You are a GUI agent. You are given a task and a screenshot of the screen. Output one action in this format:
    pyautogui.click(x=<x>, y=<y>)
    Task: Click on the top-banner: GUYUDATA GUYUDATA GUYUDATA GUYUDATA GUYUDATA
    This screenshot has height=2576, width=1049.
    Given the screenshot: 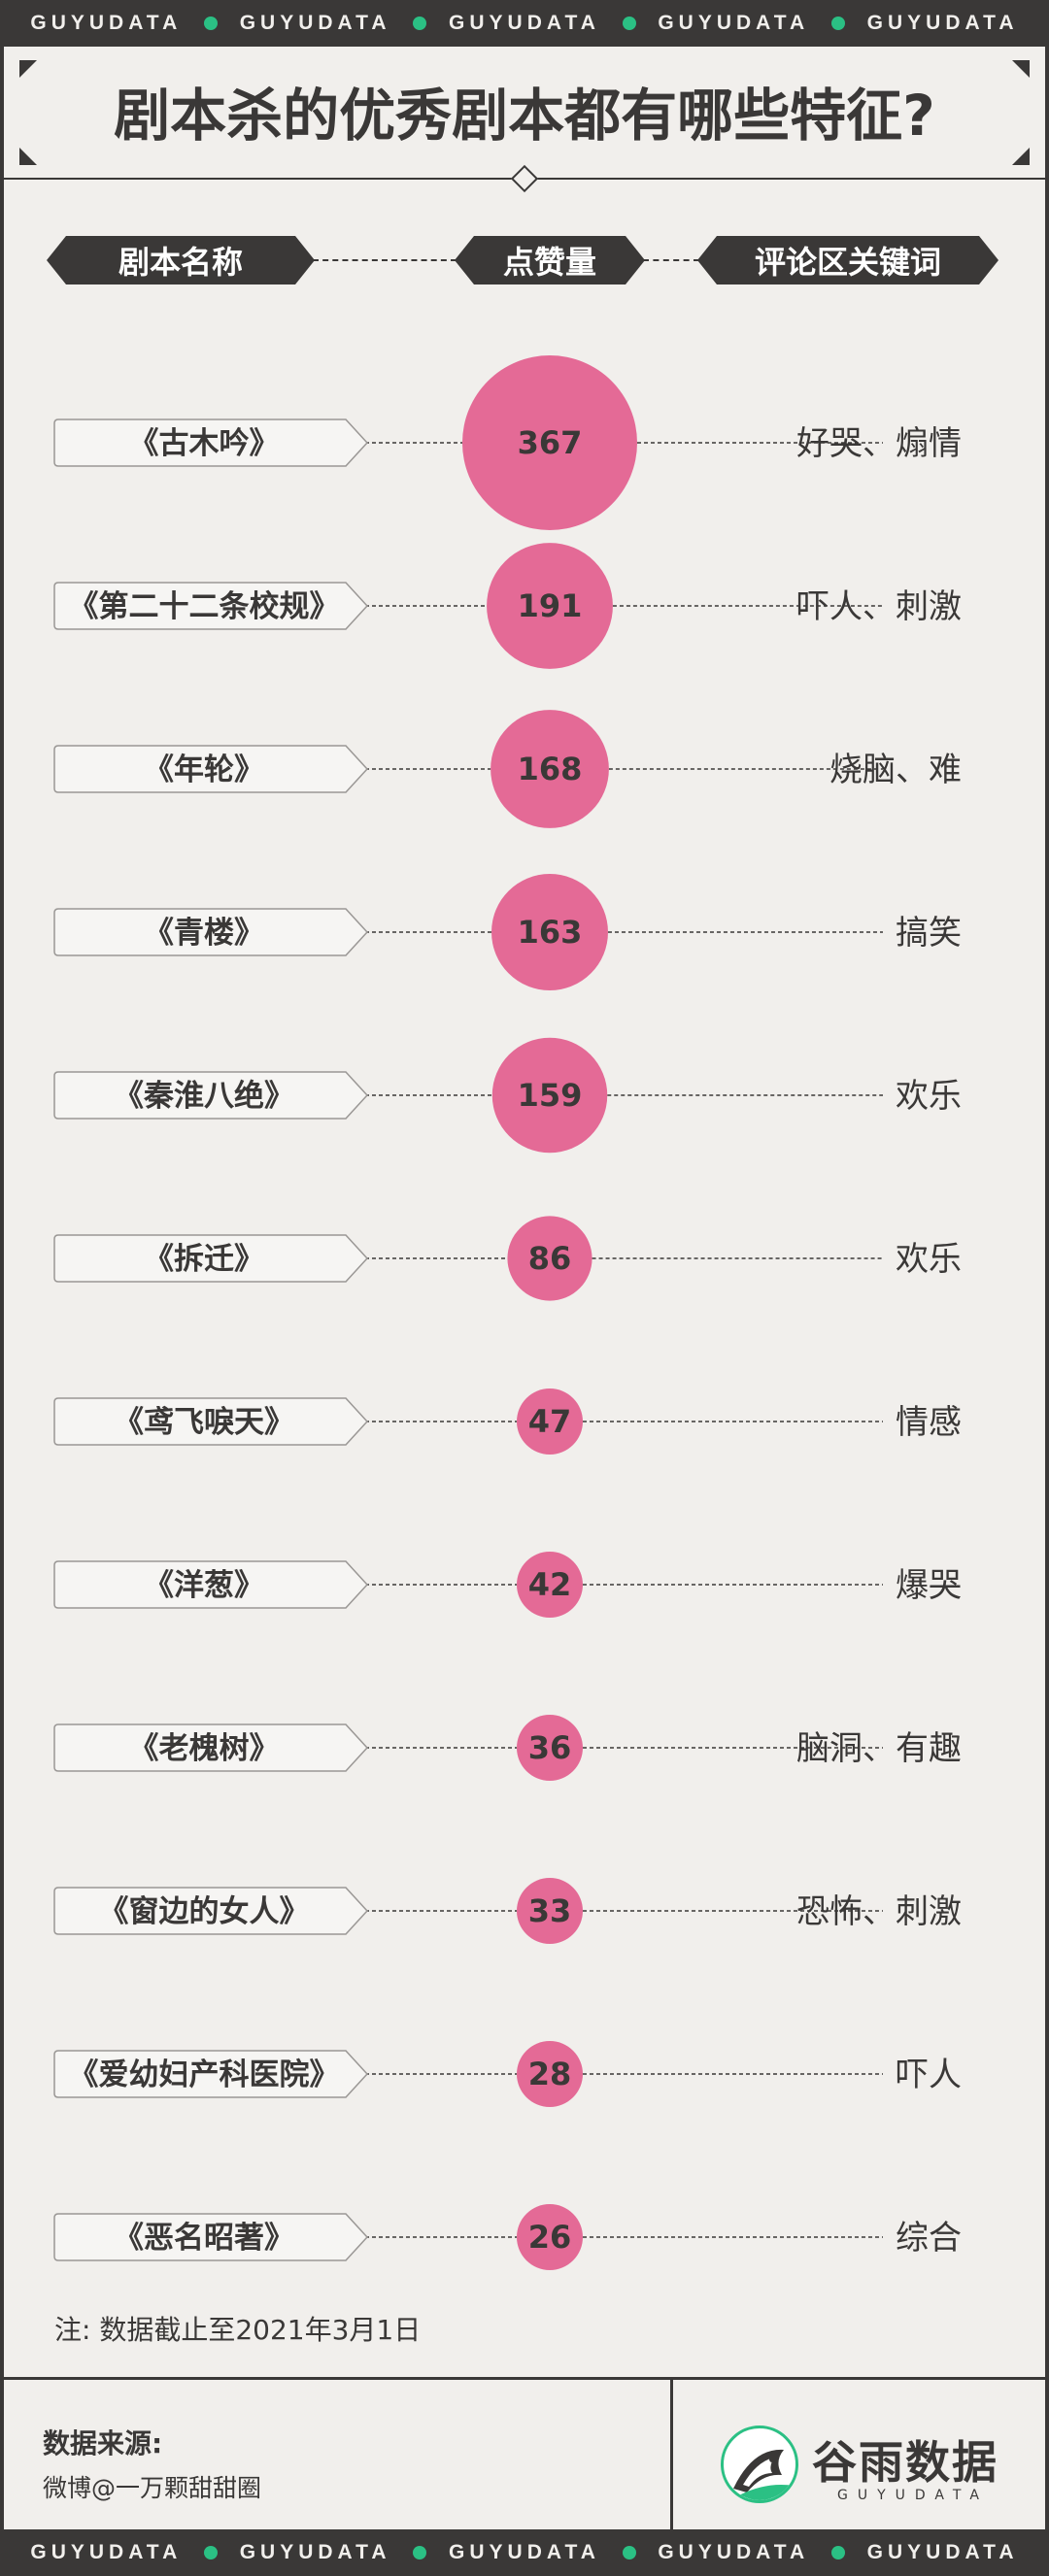 What is the action you would take?
    pyautogui.click(x=524, y=23)
    